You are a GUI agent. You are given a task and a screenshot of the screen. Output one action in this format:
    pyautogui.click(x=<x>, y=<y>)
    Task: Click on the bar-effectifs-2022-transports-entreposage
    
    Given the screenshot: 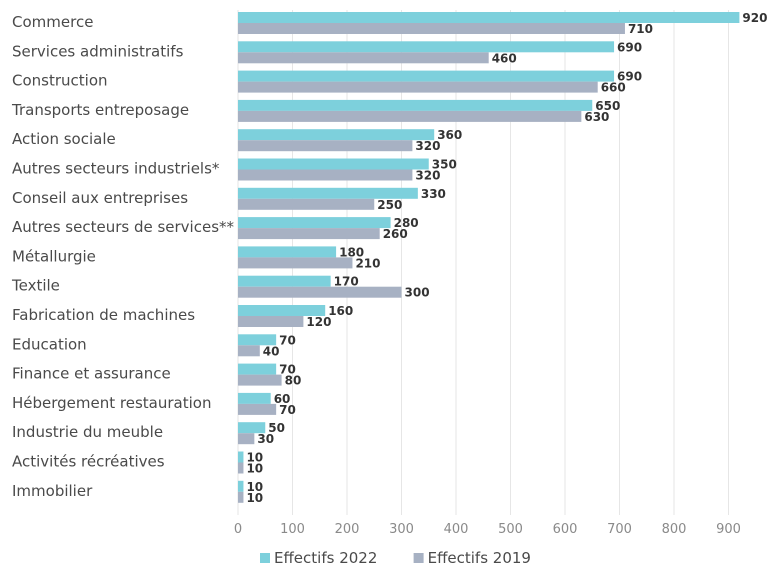 What is the action you would take?
    pyautogui.click(x=415, y=105)
    